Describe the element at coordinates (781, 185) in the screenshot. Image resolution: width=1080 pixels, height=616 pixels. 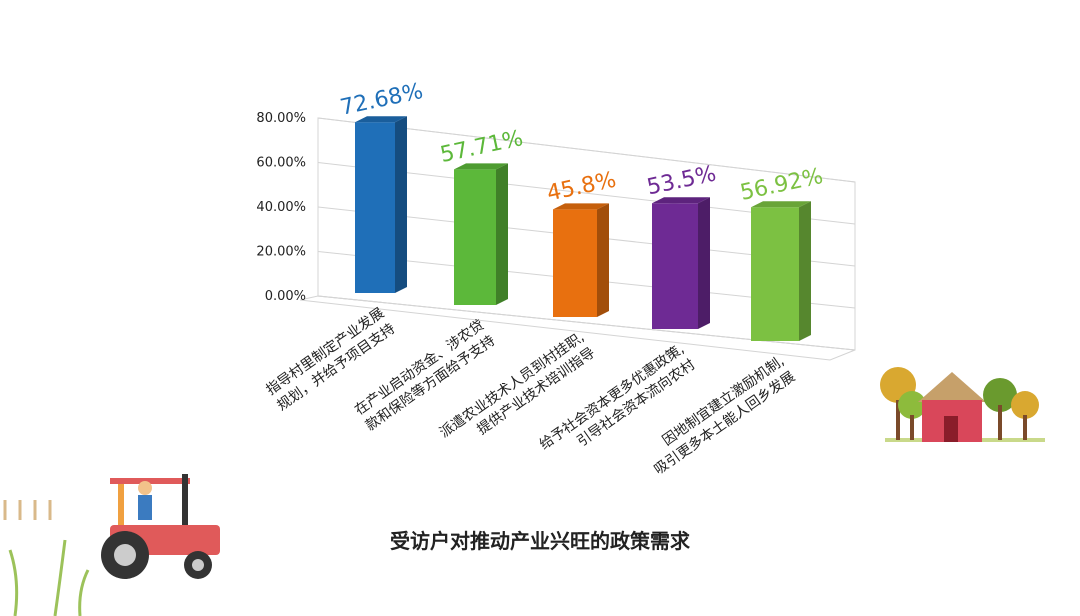
I see `value-label: 56.92%` at that location.